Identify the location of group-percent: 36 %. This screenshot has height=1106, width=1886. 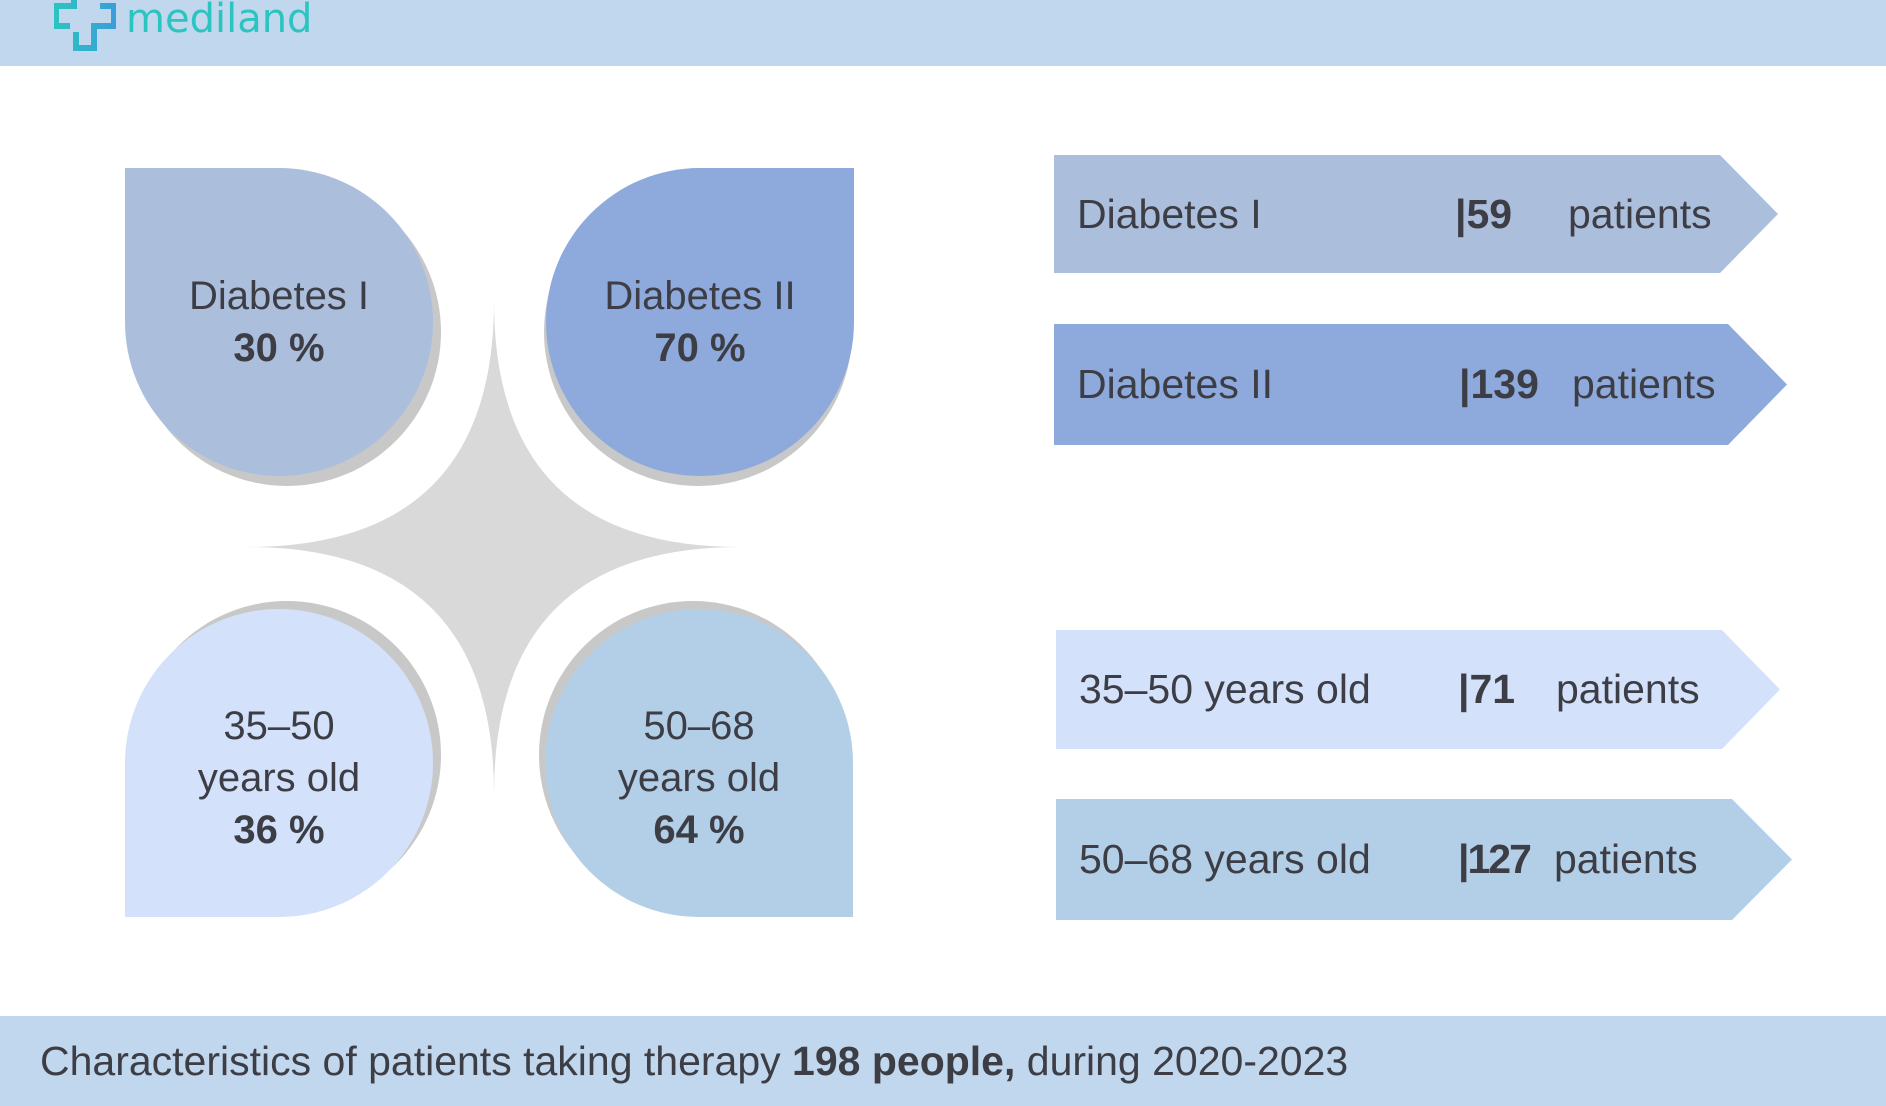
(279, 830).